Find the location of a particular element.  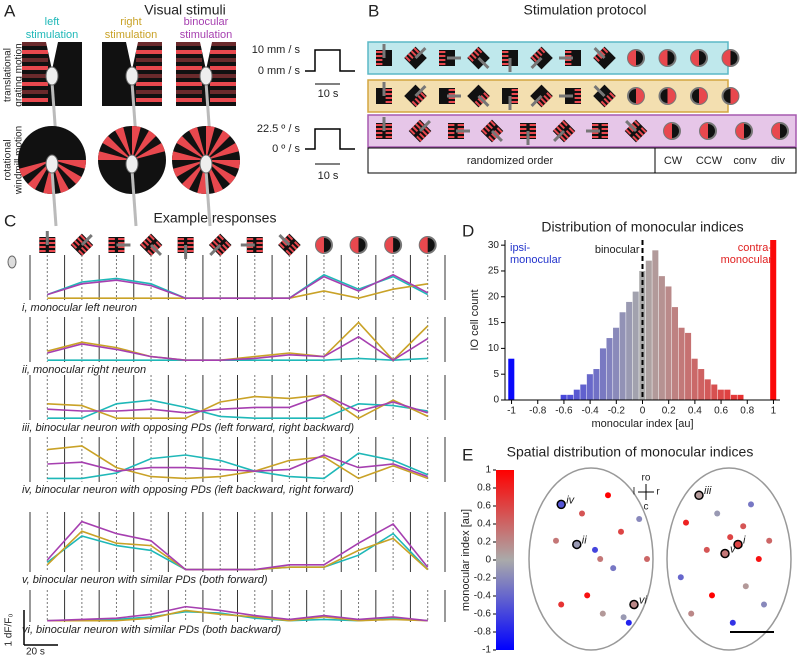

orientation-label: r is located at coordinates (658, 492).